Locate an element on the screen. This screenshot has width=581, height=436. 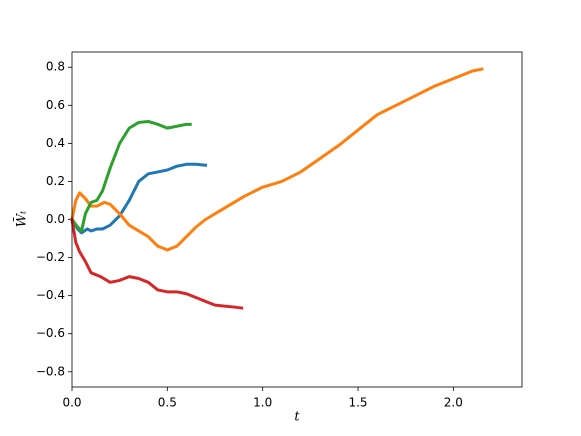
y-tick-label: −0.4 is located at coordinates (50, 295).